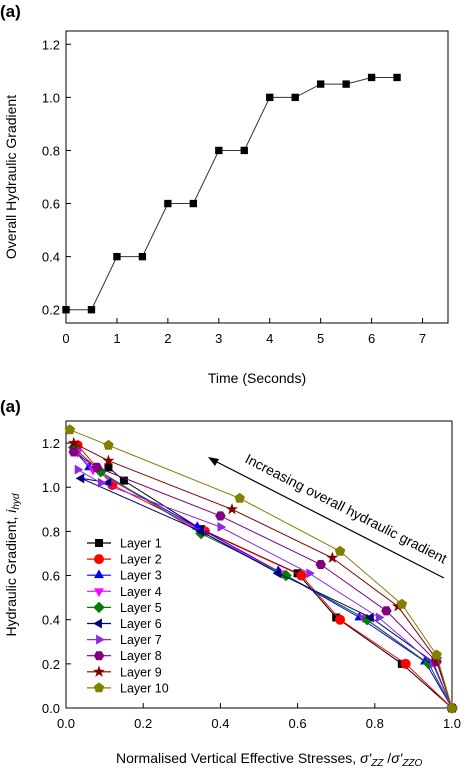 This screenshot has width=474, height=771. I want to click on legend-item: Layer 8, so click(124, 656).